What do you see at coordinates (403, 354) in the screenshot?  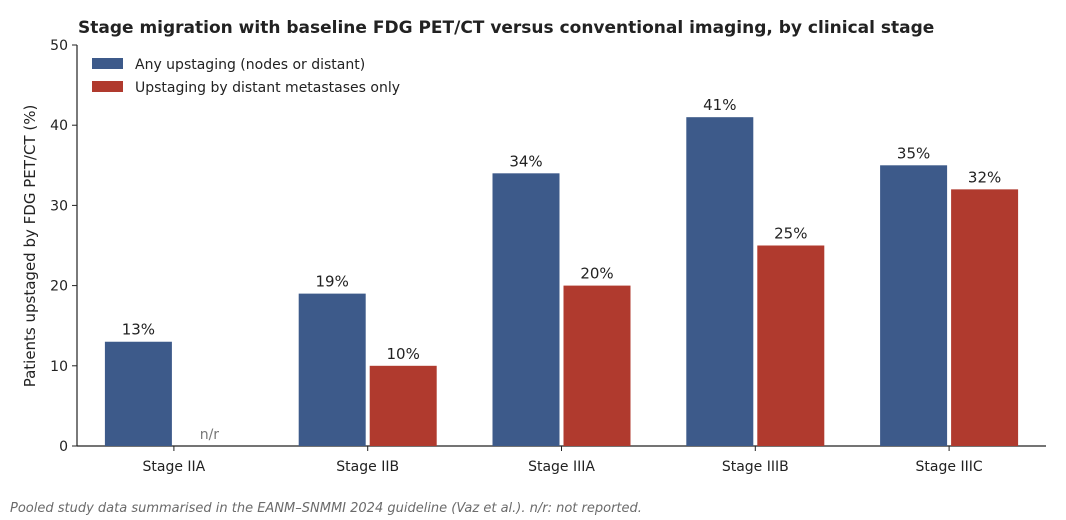 I see `data-label: 10%` at bounding box center [403, 354].